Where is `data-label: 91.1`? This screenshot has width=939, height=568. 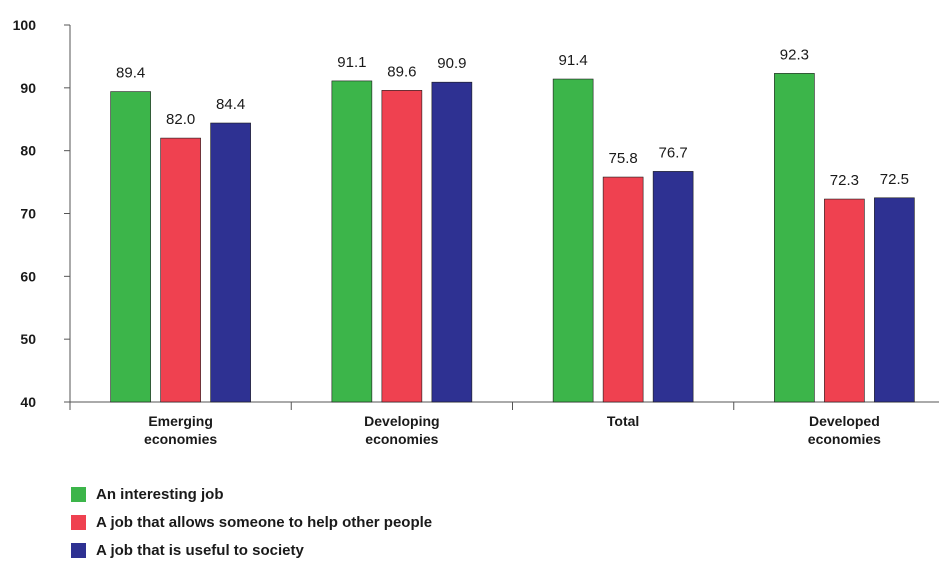 data-label: 91.1 is located at coordinates (351, 62).